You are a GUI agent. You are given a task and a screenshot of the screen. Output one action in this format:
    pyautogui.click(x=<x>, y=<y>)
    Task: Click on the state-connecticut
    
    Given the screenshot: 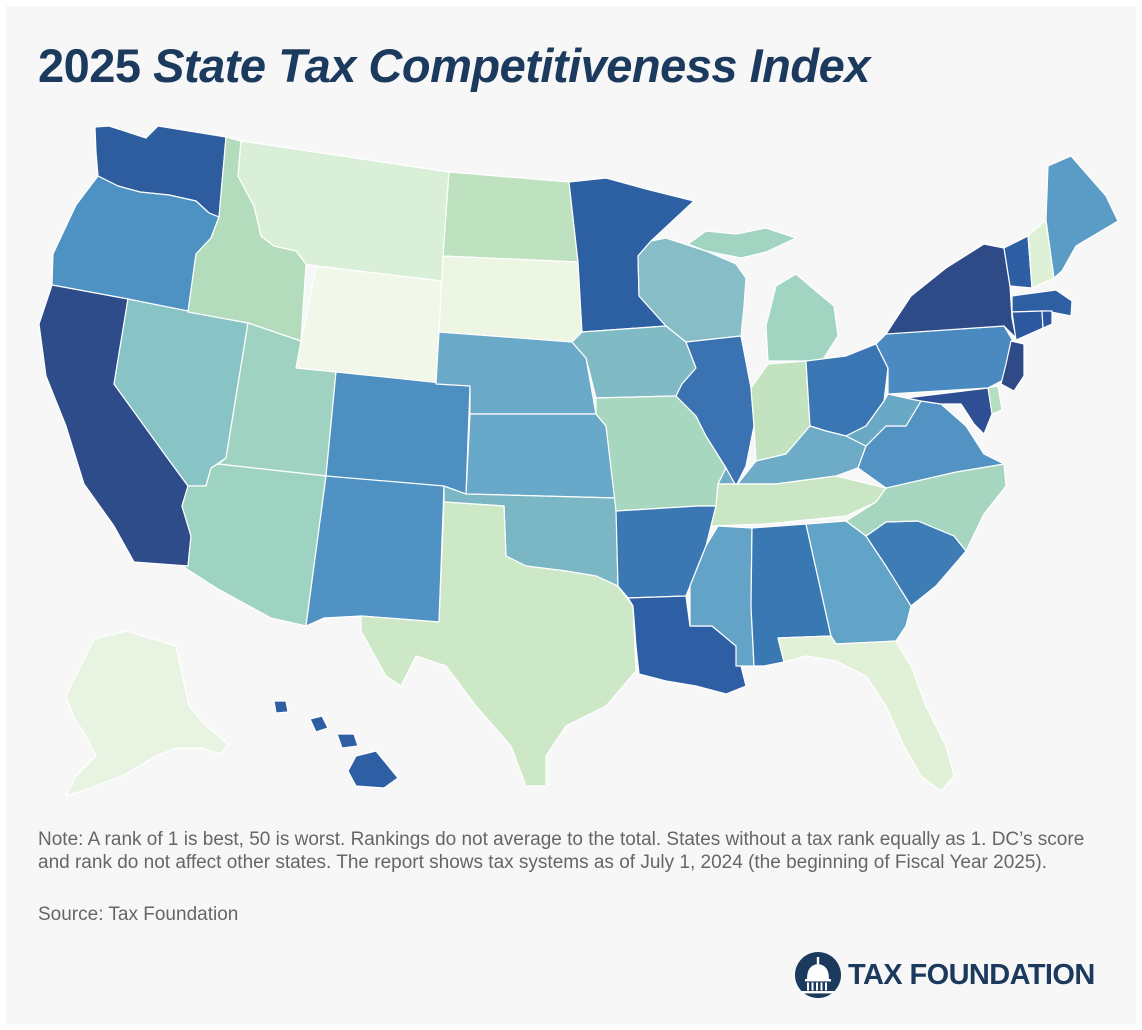 What is the action you would take?
    pyautogui.click(x=1027, y=325)
    